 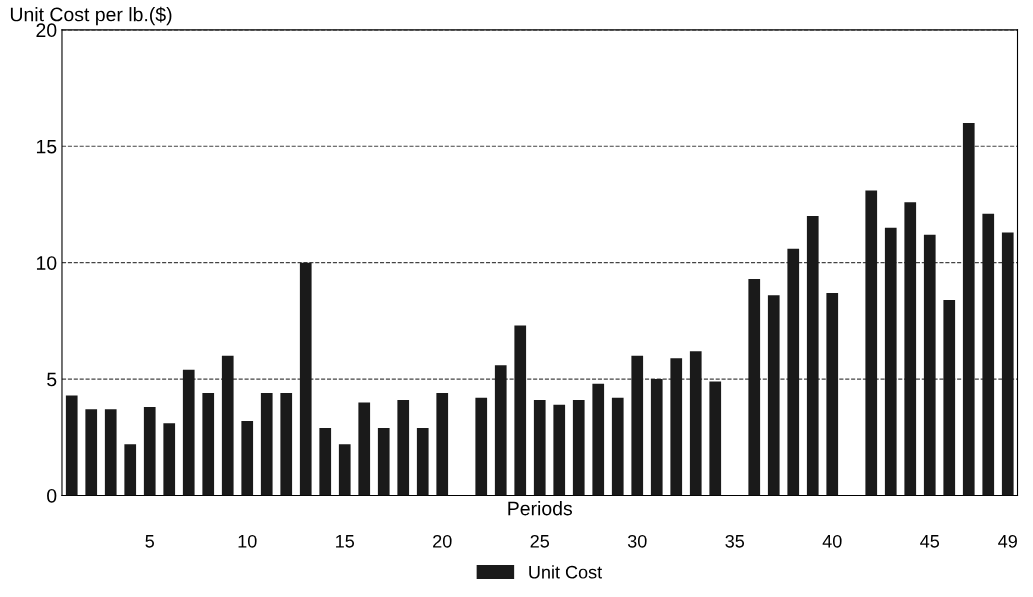 What do you see at coordinates (930, 541) in the screenshot?
I see `x-tick-label: 45` at bounding box center [930, 541].